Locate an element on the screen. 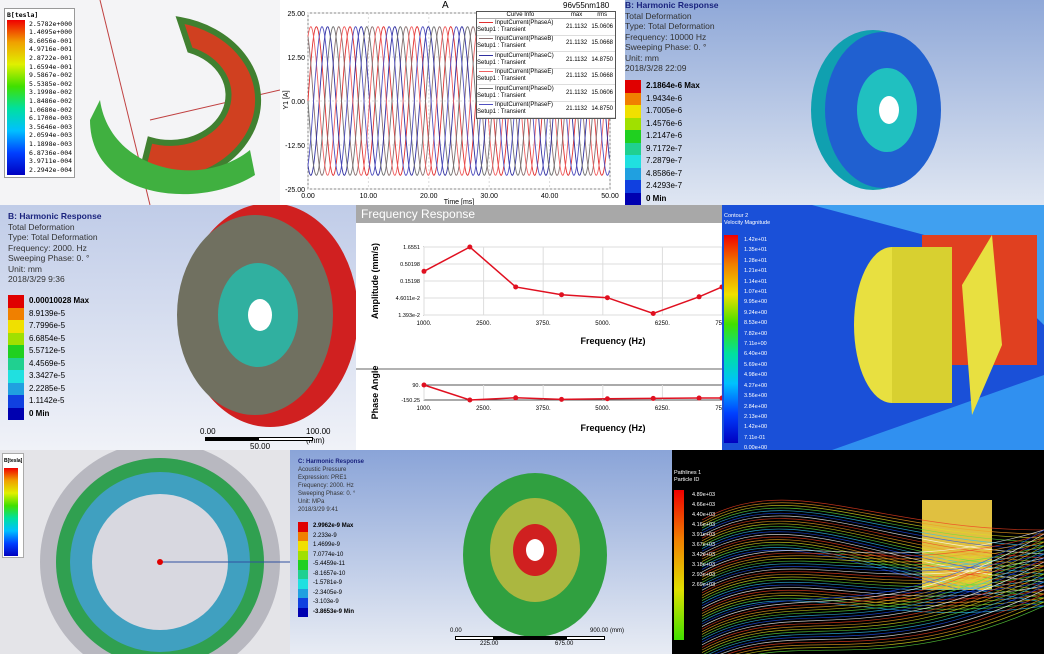 This screenshot has height=654, width=1044. result-info-line: Type: Total Deformation is located at coordinates (670, 26).